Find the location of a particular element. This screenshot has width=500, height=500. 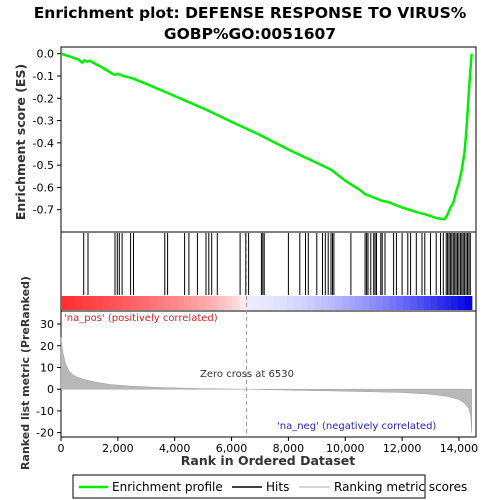

rank-x-tick-label: 14,000 is located at coordinates (459, 448).